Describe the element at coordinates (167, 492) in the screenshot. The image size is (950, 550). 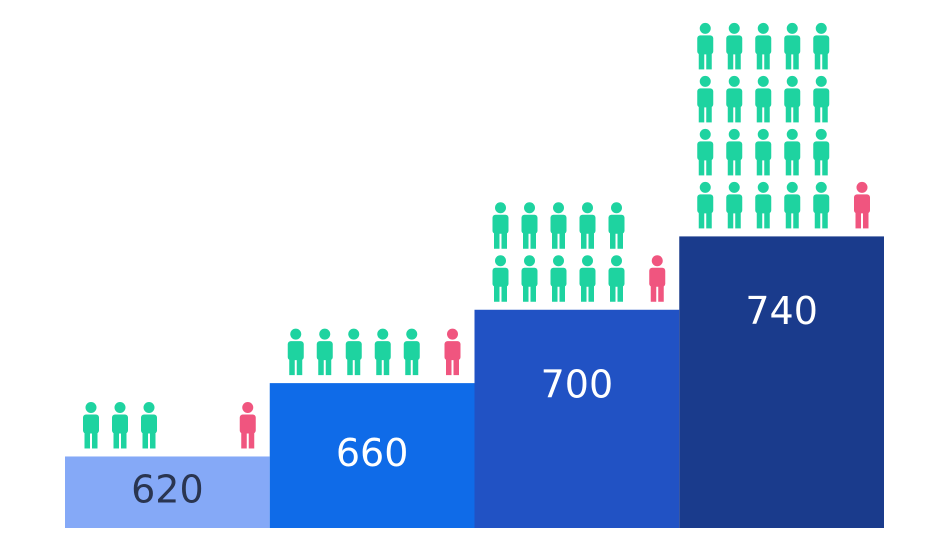
I see `bar` at that location.